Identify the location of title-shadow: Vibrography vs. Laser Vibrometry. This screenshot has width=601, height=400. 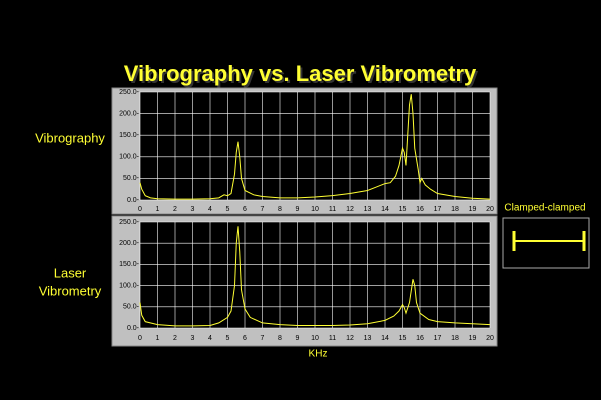
(302, 75).